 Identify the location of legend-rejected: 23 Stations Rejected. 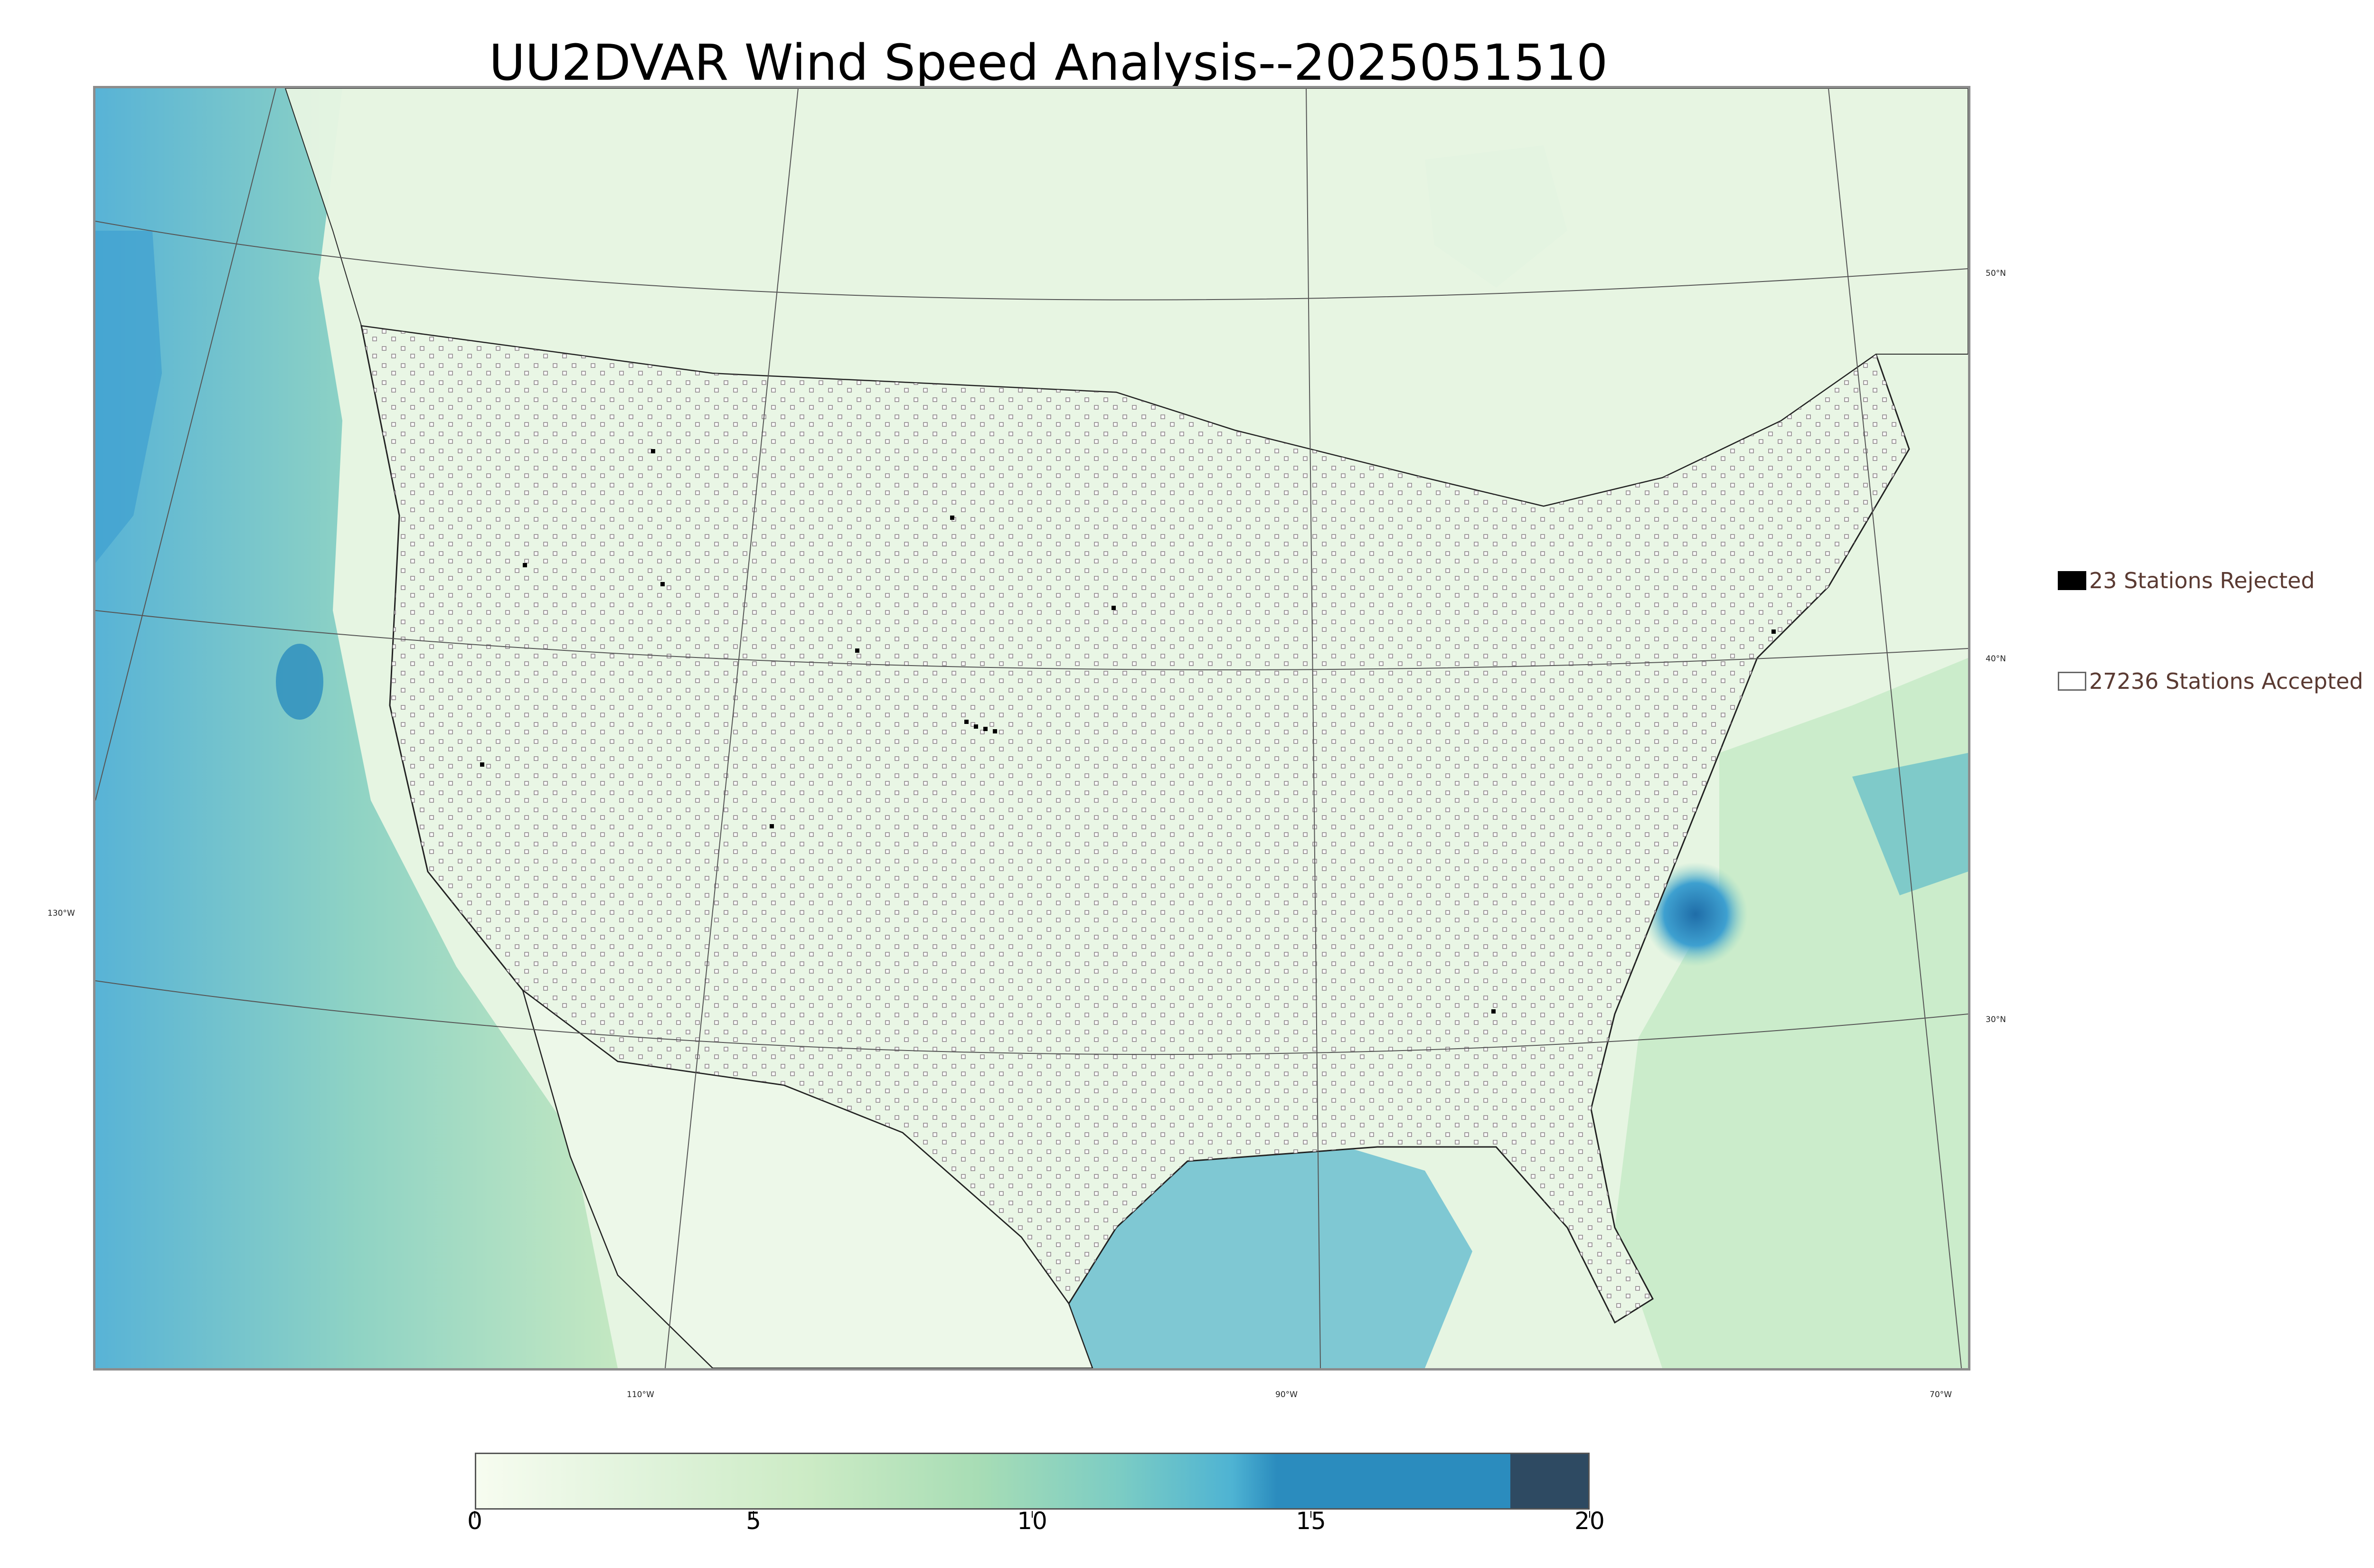
(2186, 580).